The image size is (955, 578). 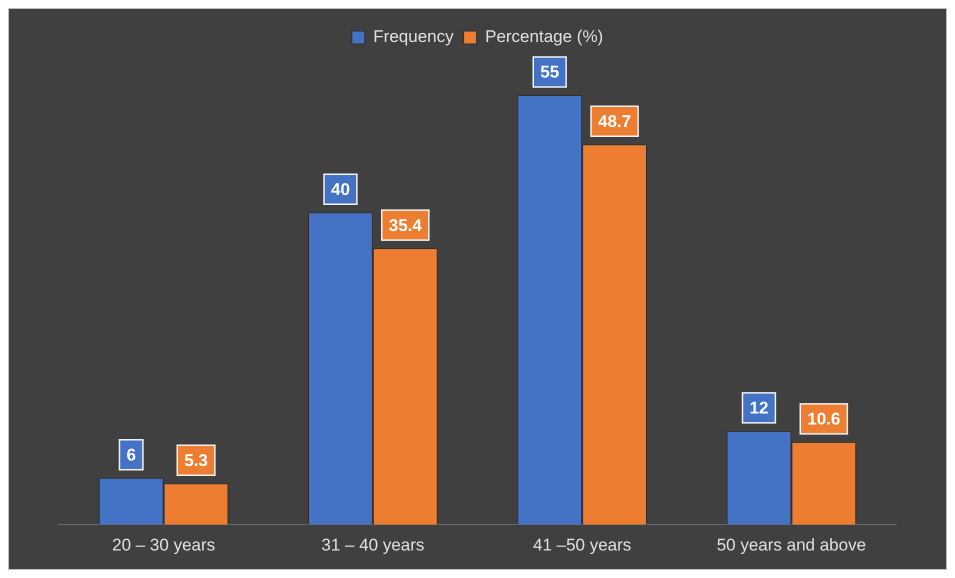 I want to click on x-tick-label: 50 years and above, so click(x=791, y=544).